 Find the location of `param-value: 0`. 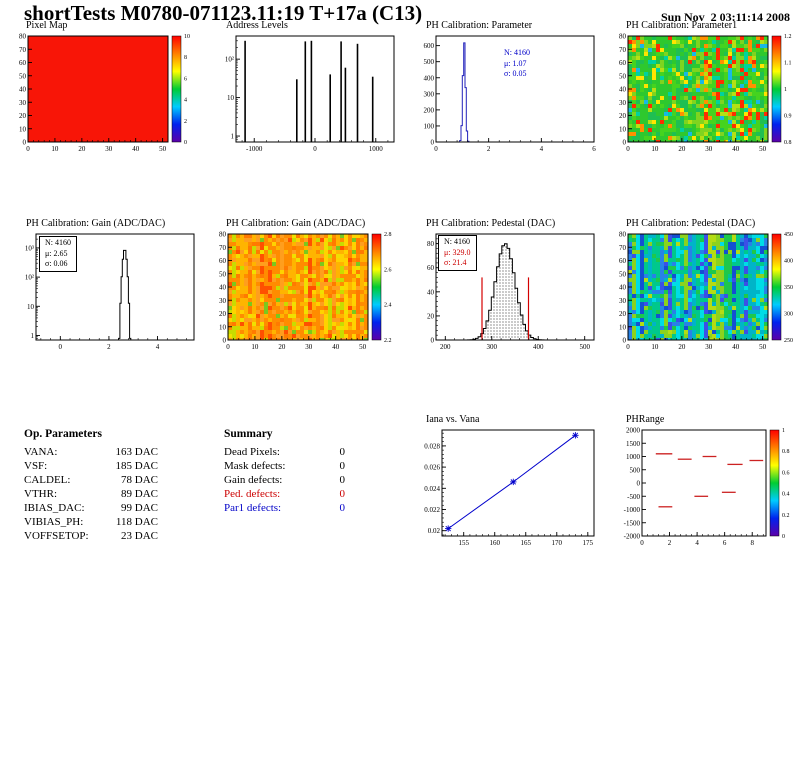

param-value: 0 is located at coordinates (342, 452).